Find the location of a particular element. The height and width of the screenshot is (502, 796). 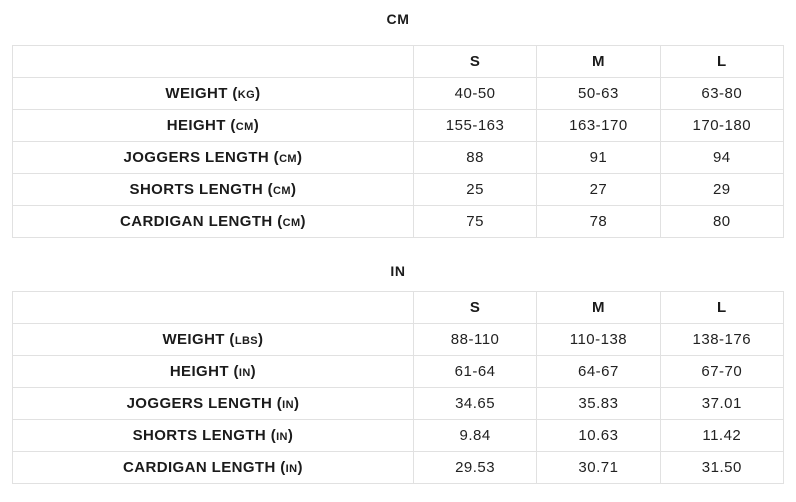

size-value-cell: 75 is located at coordinates (475, 221).